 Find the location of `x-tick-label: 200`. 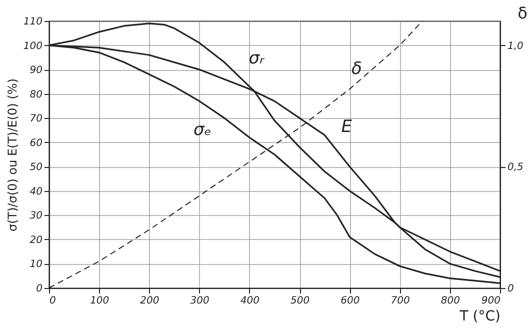

x-tick-label: 200 is located at coordinates (150, 301).